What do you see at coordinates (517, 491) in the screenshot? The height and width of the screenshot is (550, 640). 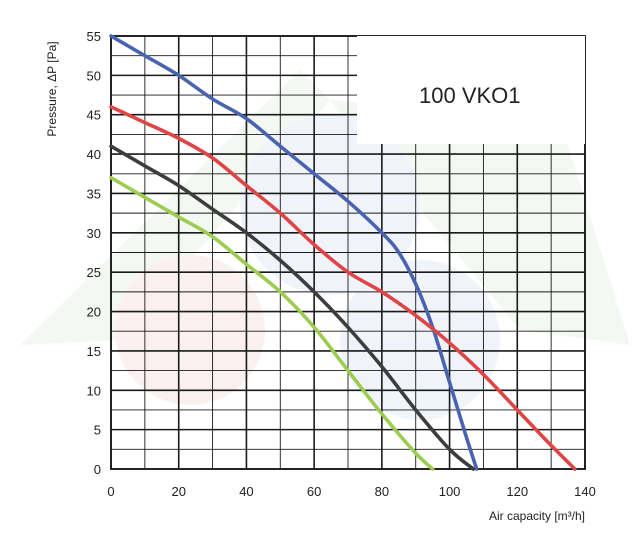 I see `x-tick-label: 120` at bounding box center [517, 491].